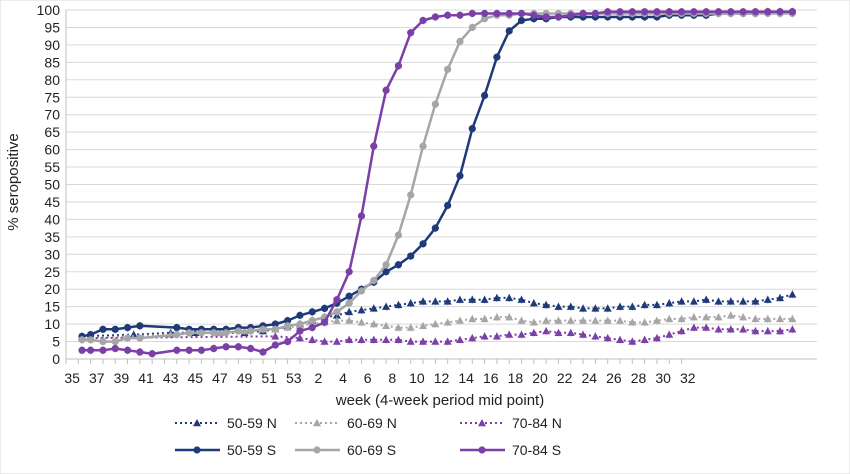  I want to click on legend-item: 70-84 S, so click(510, 450).